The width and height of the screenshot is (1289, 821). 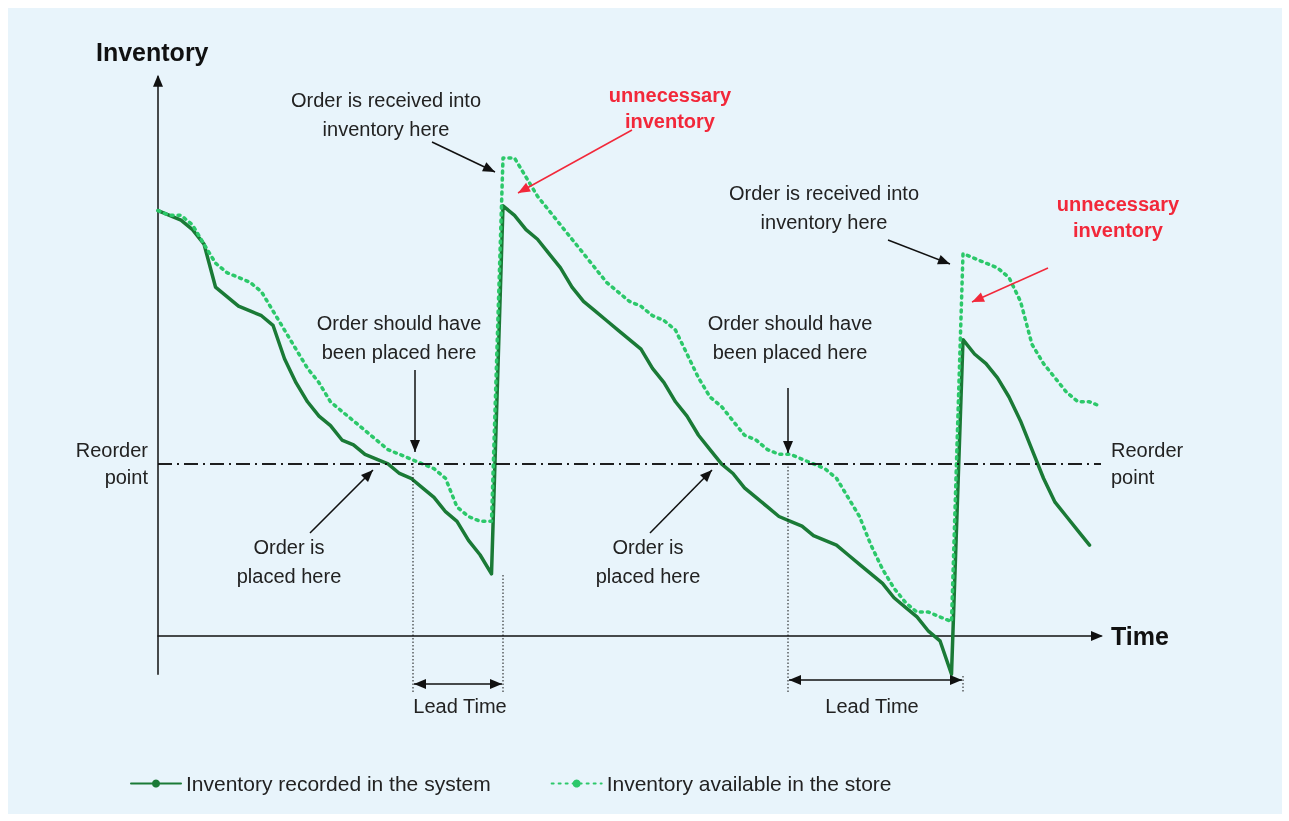 What do you see at coordinates (1118, 217) in the screenshot?
I see `annotation: unnecessary inventory` at bounding box center [1118, 217].